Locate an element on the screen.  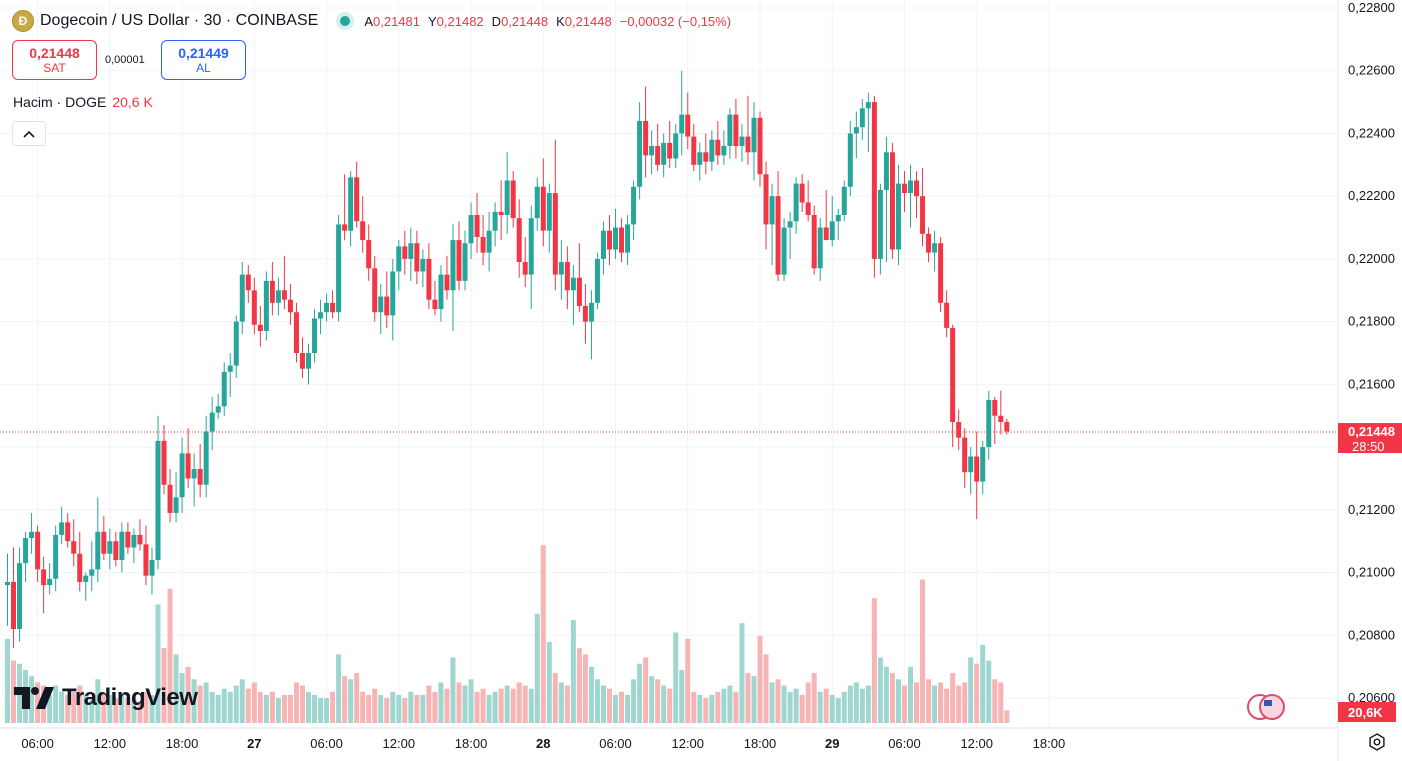
sell-button: 0,21448 SAT is located at coordinates (54, 60).